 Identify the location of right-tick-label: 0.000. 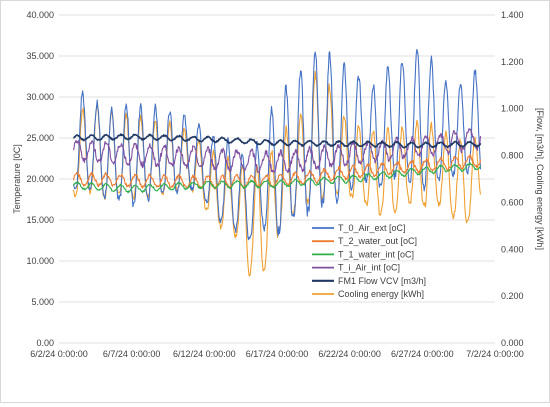
(512, 343).